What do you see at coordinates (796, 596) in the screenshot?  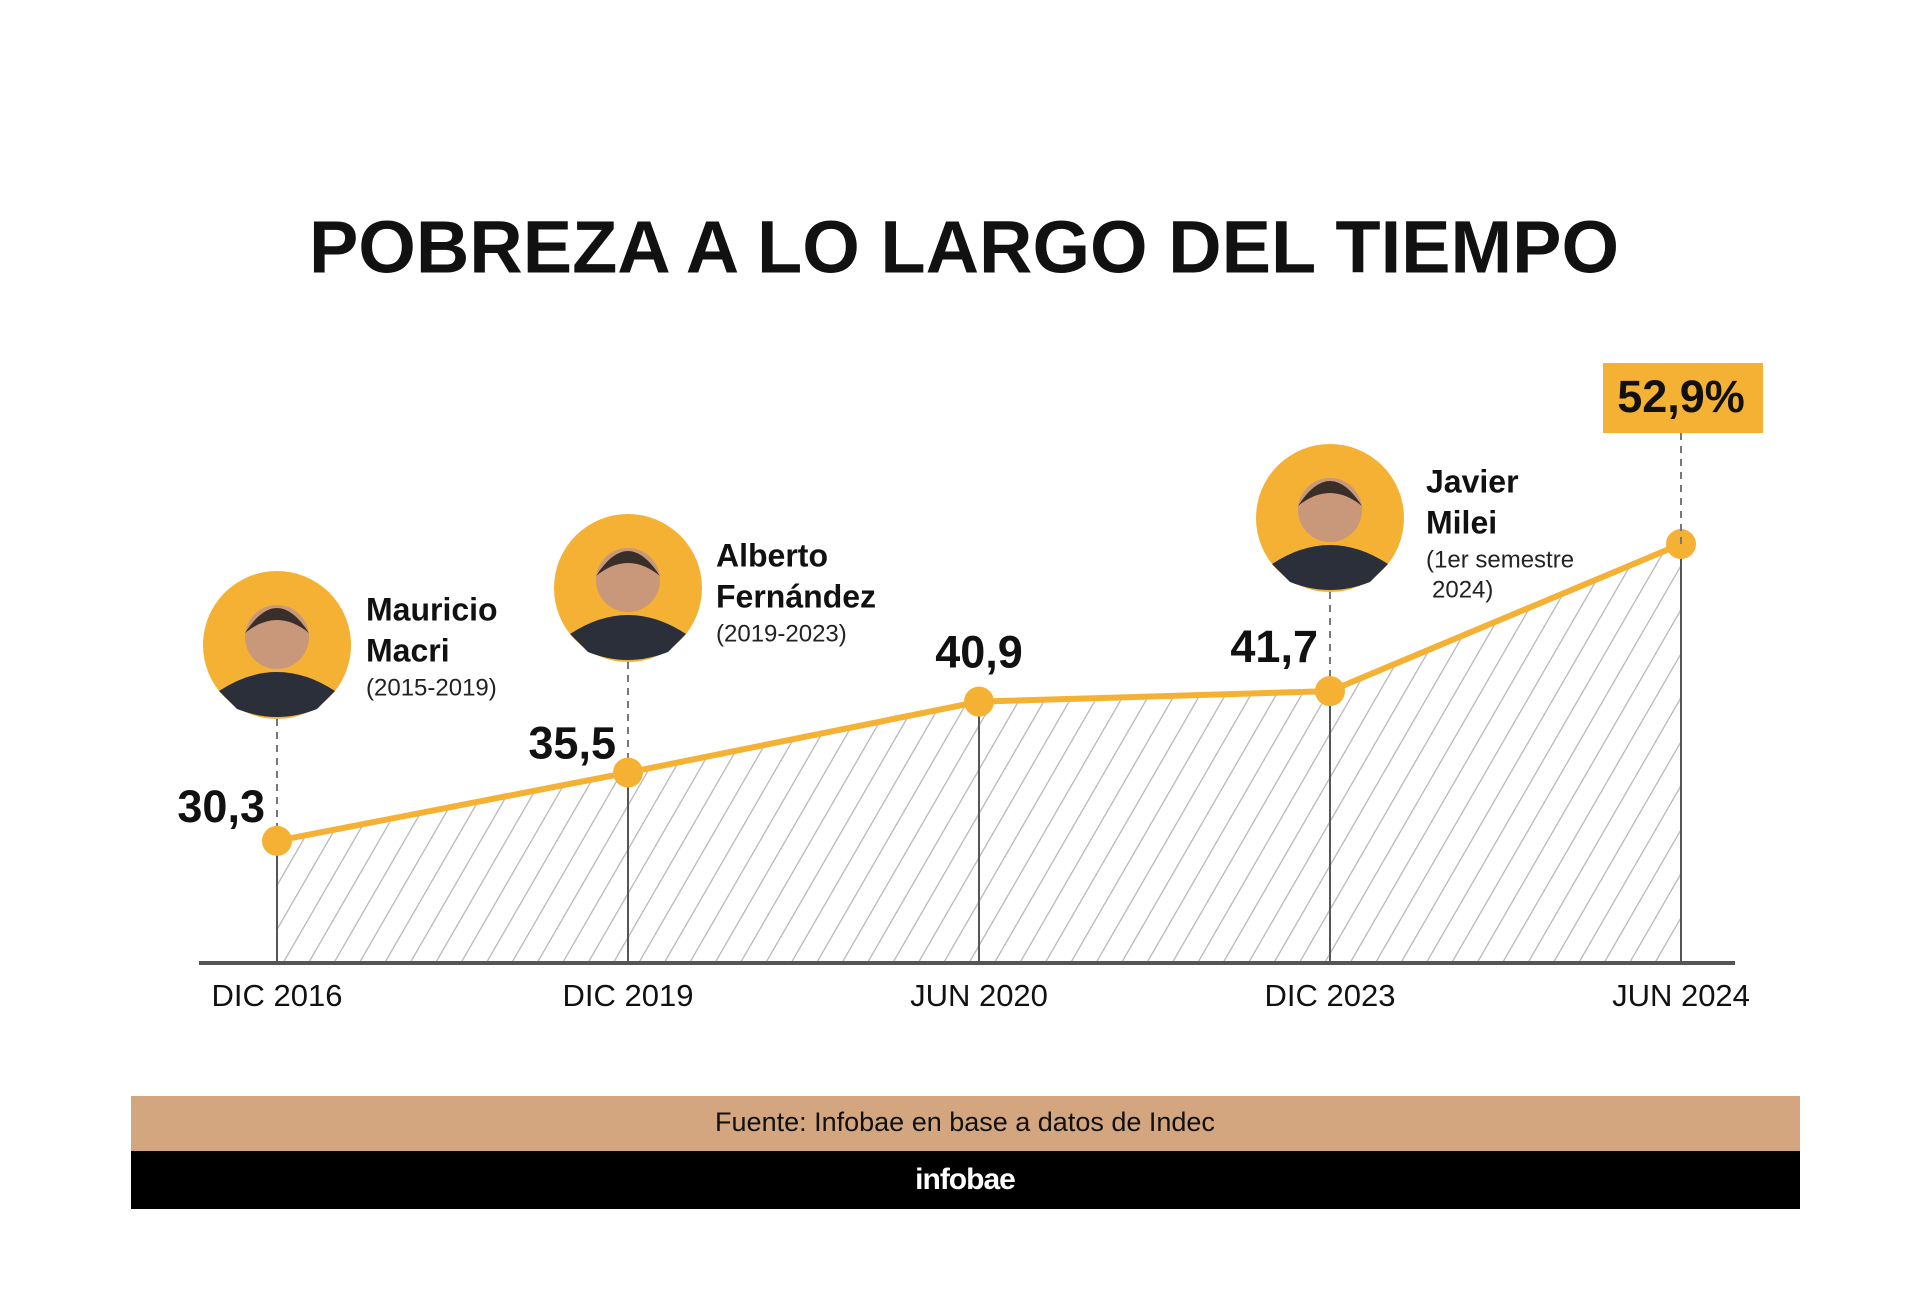 I see `president-name: Fernández` at bounding box center [796, 596].